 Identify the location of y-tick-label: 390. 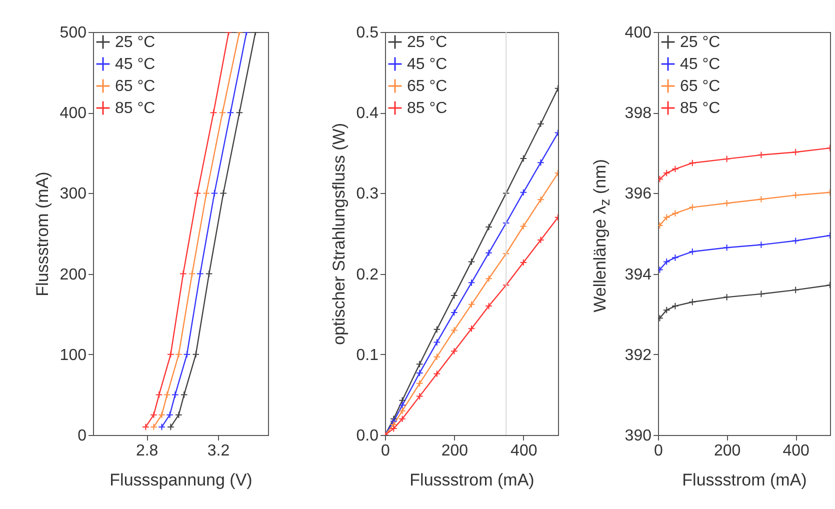
(638, 436).